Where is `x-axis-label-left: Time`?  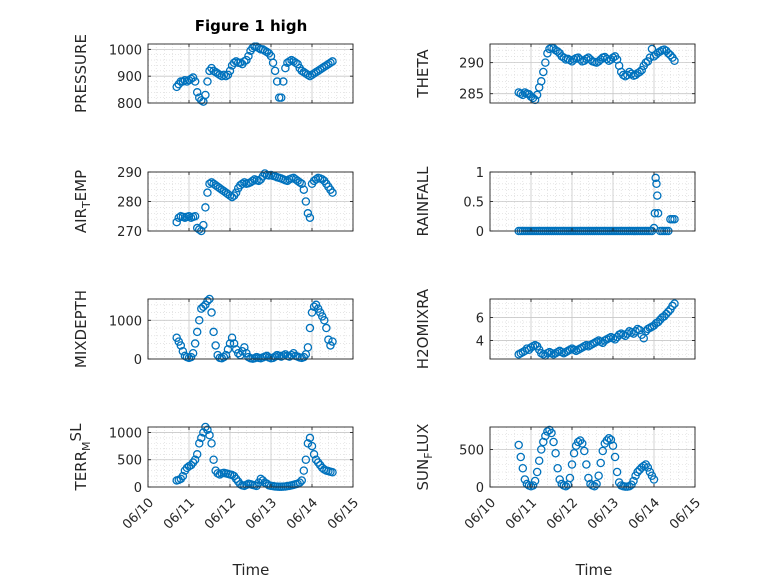
x-axis-label-left: Time is located at coordinates (251, 570).